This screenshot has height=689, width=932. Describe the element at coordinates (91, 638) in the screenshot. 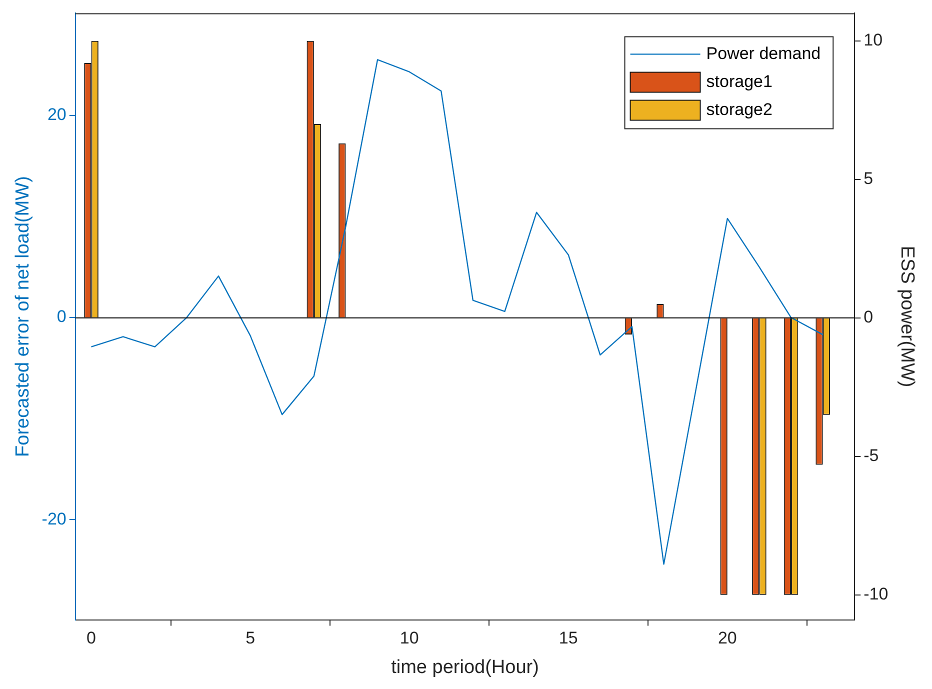

I see `x-tick-label: 0` at that location.